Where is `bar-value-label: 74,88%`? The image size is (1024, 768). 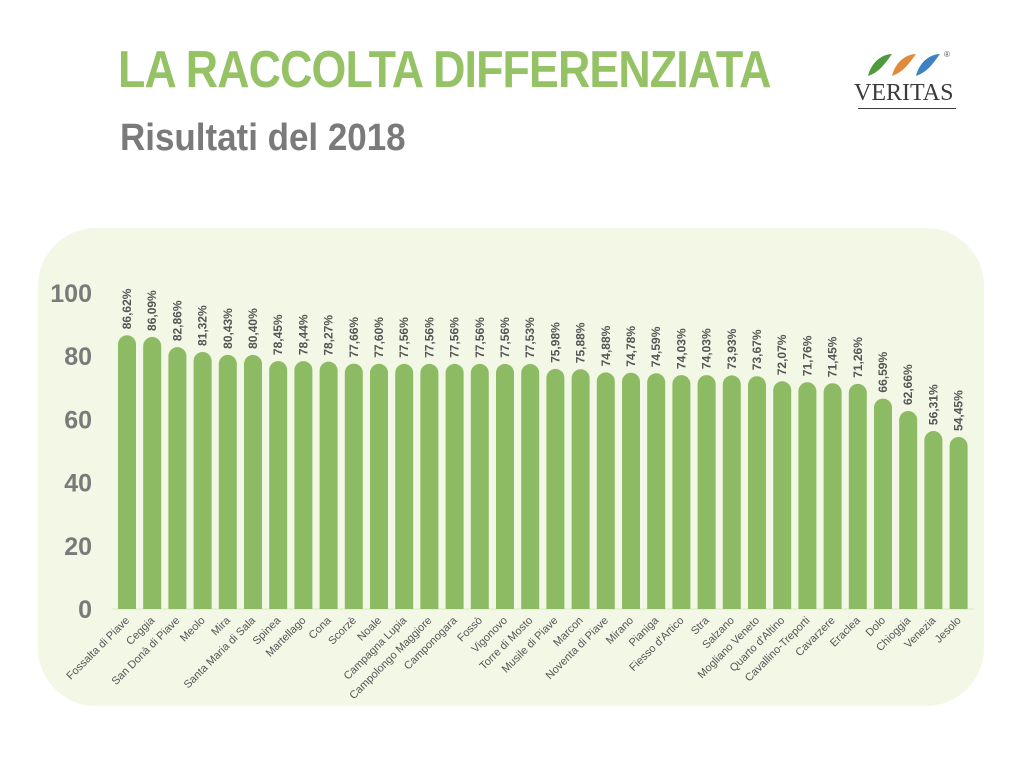
bar-value-label: 74,88% is located at coordinates (606, 345).